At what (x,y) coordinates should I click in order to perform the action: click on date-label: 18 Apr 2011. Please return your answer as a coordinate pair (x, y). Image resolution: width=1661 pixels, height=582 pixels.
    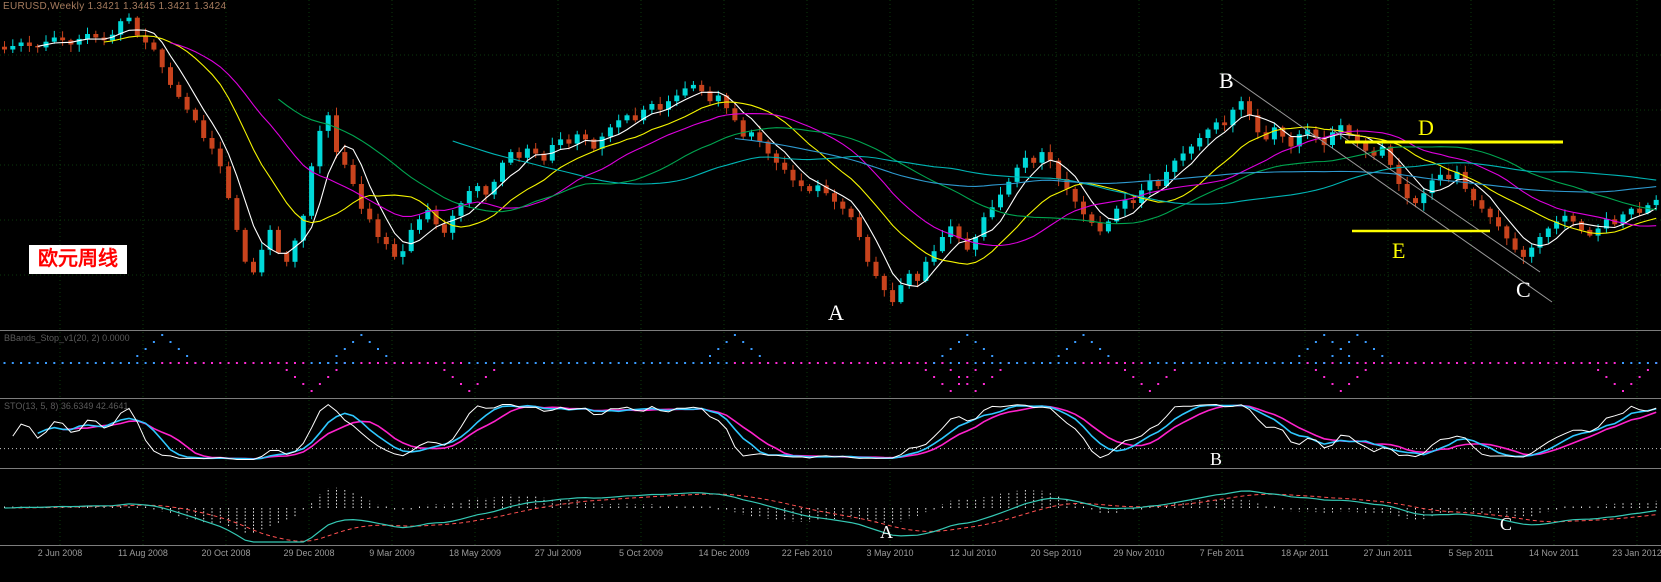
    Looking at the image, I should click on (1305, 553).